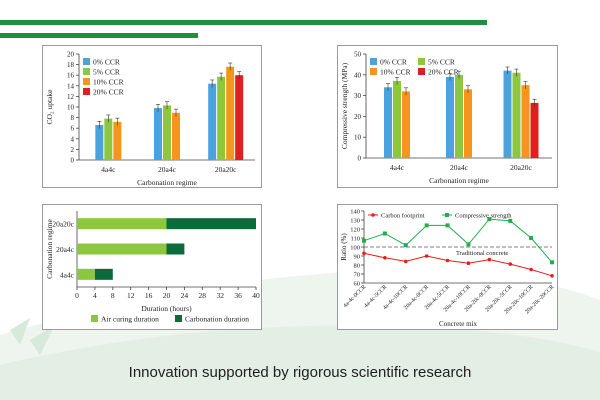 Image resolution: width=600 pixels, height=400 pixels. Describe the element at coordinates (71, 86) in the screenshot. I see `y-tick-label: 14` at that location.